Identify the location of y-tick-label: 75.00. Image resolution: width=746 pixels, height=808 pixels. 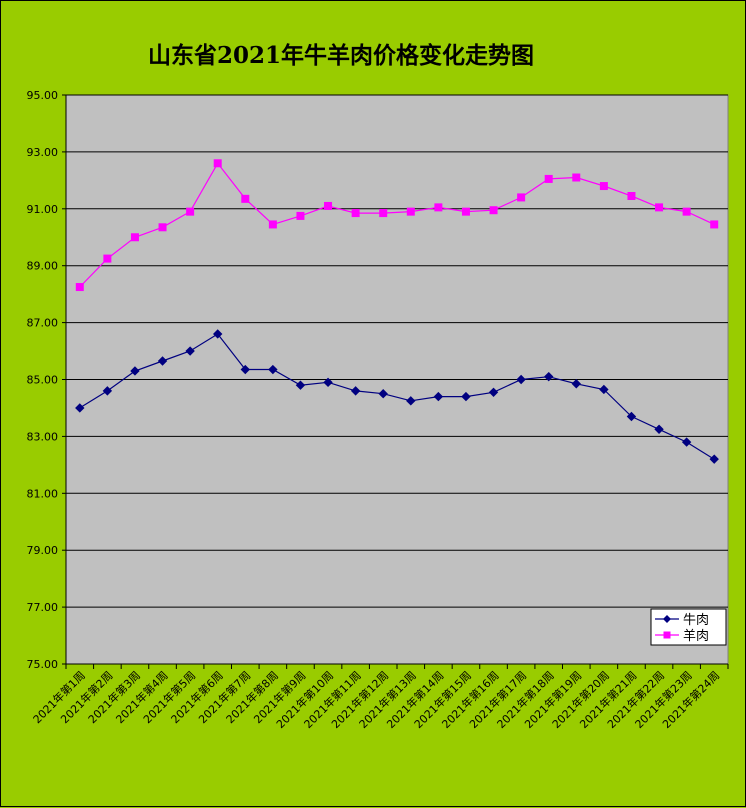
(43, 664).